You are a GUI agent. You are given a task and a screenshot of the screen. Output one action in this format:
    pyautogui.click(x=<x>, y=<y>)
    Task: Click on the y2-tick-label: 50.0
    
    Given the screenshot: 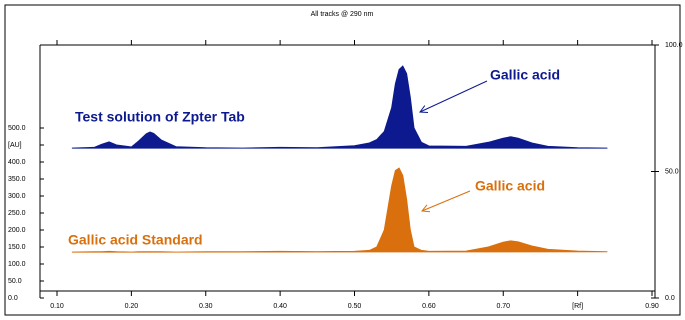 What is the action you would take?
    pyautogui.click(x=672, y=171)
    